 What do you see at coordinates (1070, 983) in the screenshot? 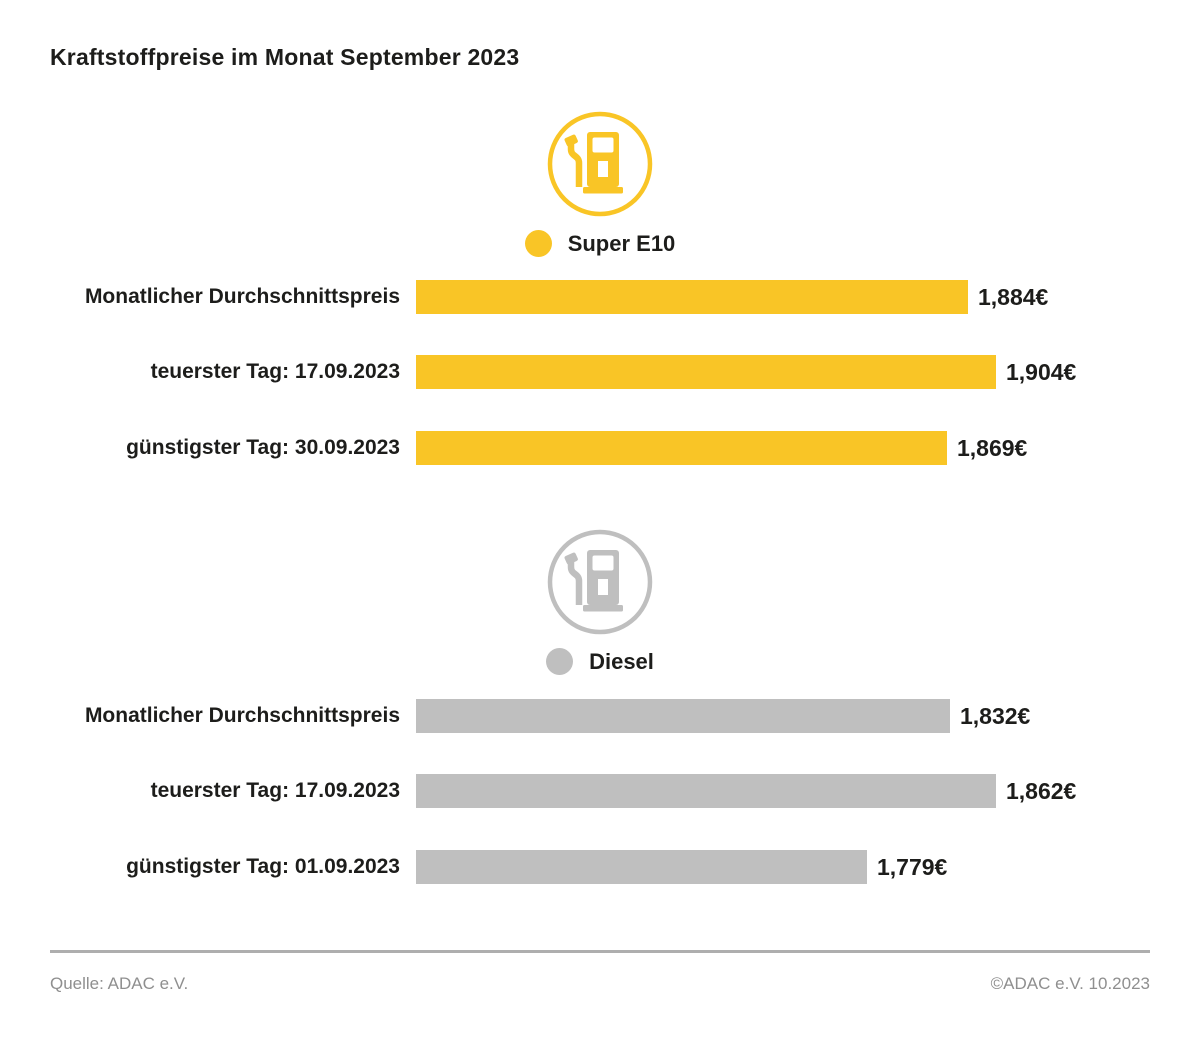
I see `copyright-notice: ©ADAC e.V. 10.2023` at bounding box center [1070, 983].